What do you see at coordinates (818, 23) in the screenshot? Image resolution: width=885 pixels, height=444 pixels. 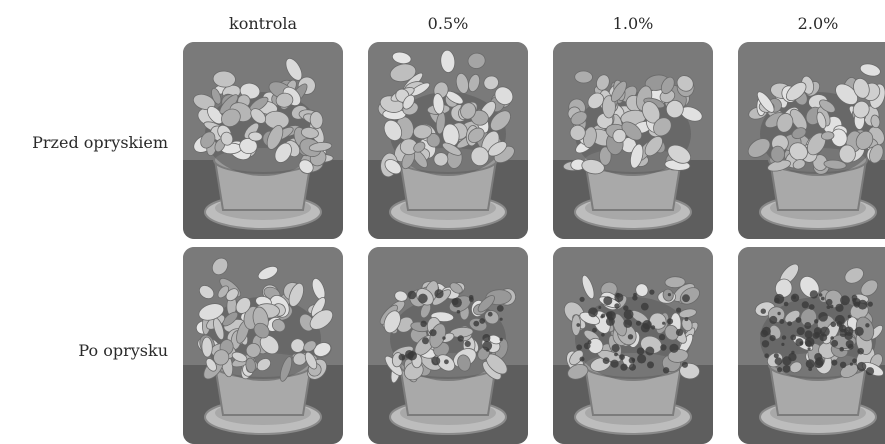 I see `column-label-2-0-percent: 2.0%` at bounding box center [818, 23].